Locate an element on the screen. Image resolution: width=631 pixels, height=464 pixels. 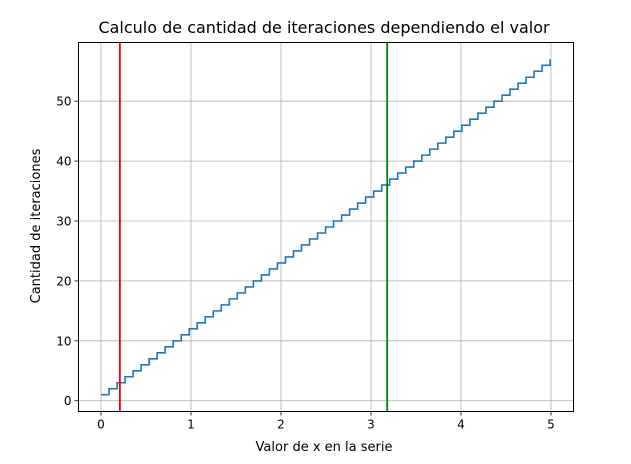
y-tick-label: 30 is located at coordinates (63, 222).